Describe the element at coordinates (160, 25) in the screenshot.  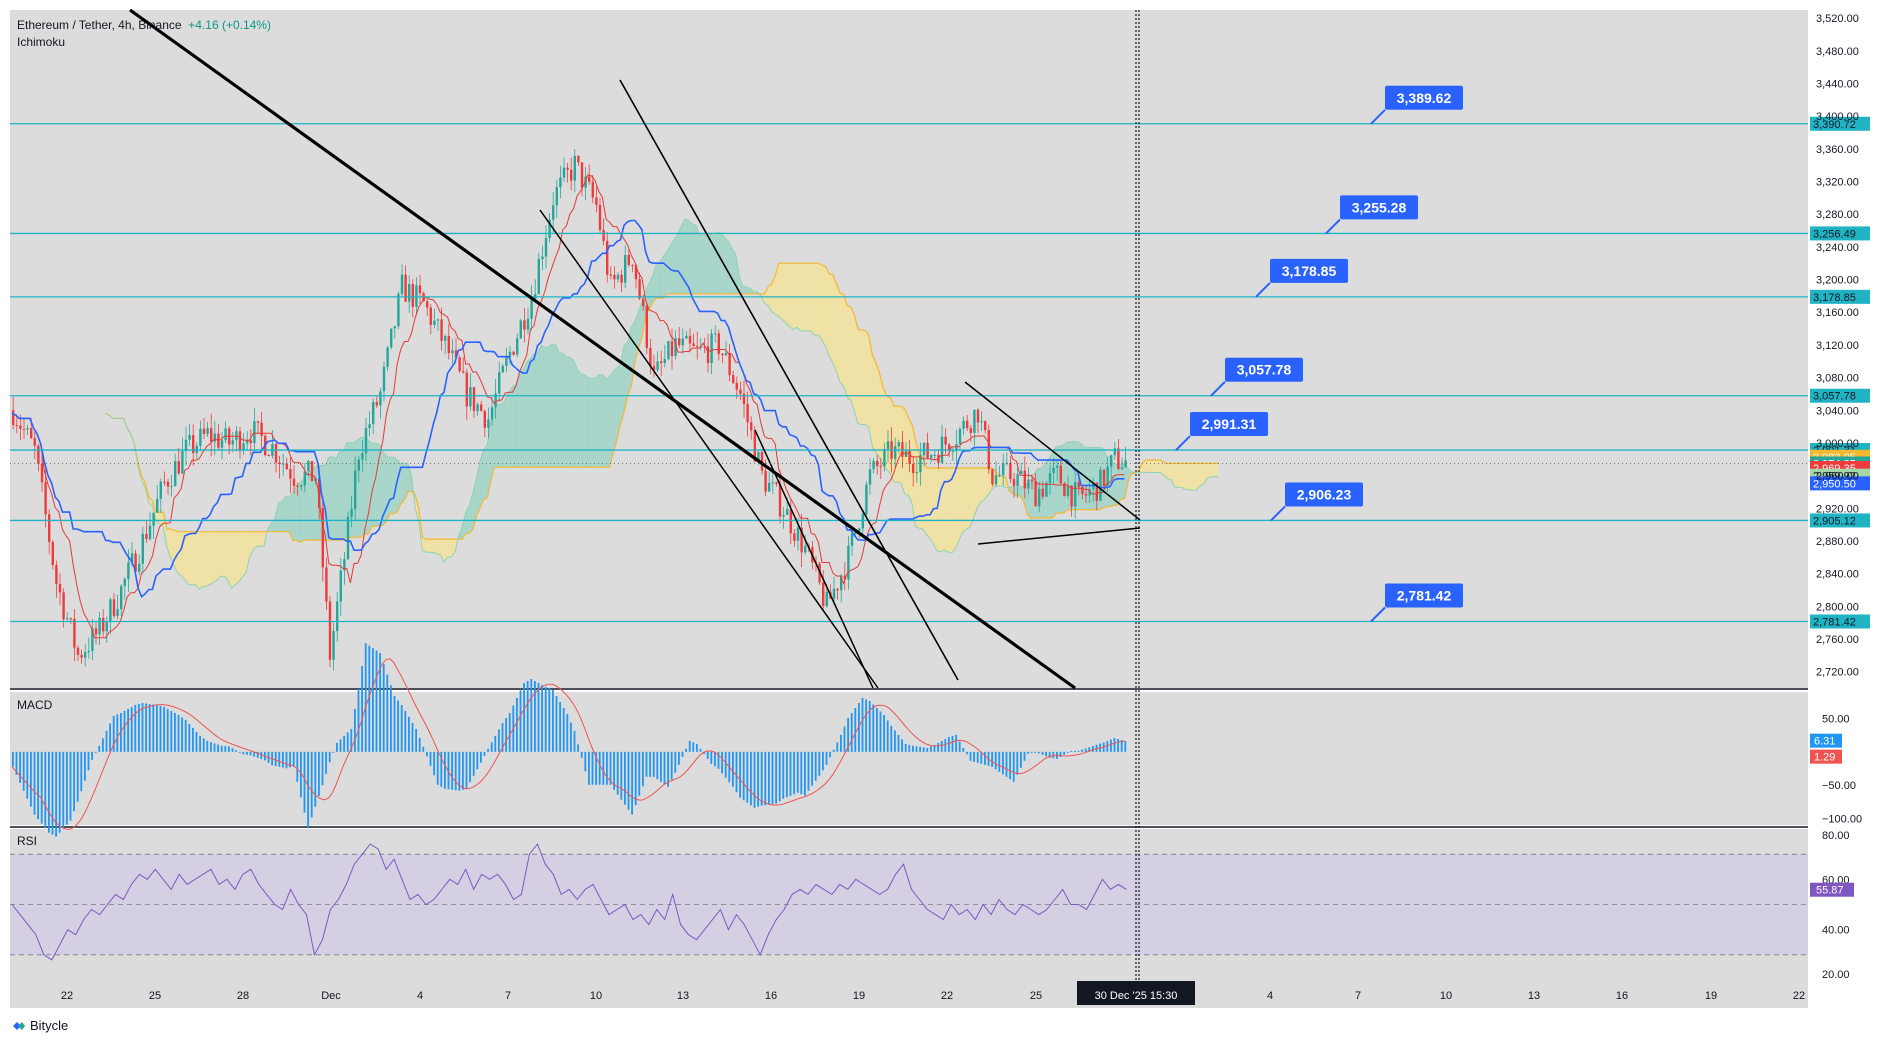
I see `exchange-label: Binance` at that location.